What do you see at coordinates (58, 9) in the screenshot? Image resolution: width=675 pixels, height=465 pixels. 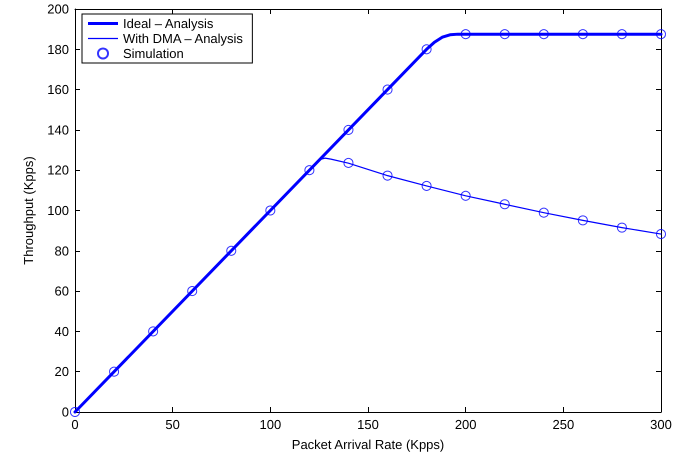 I see `y-tick-label: 200` at bounding box center [58, 9].